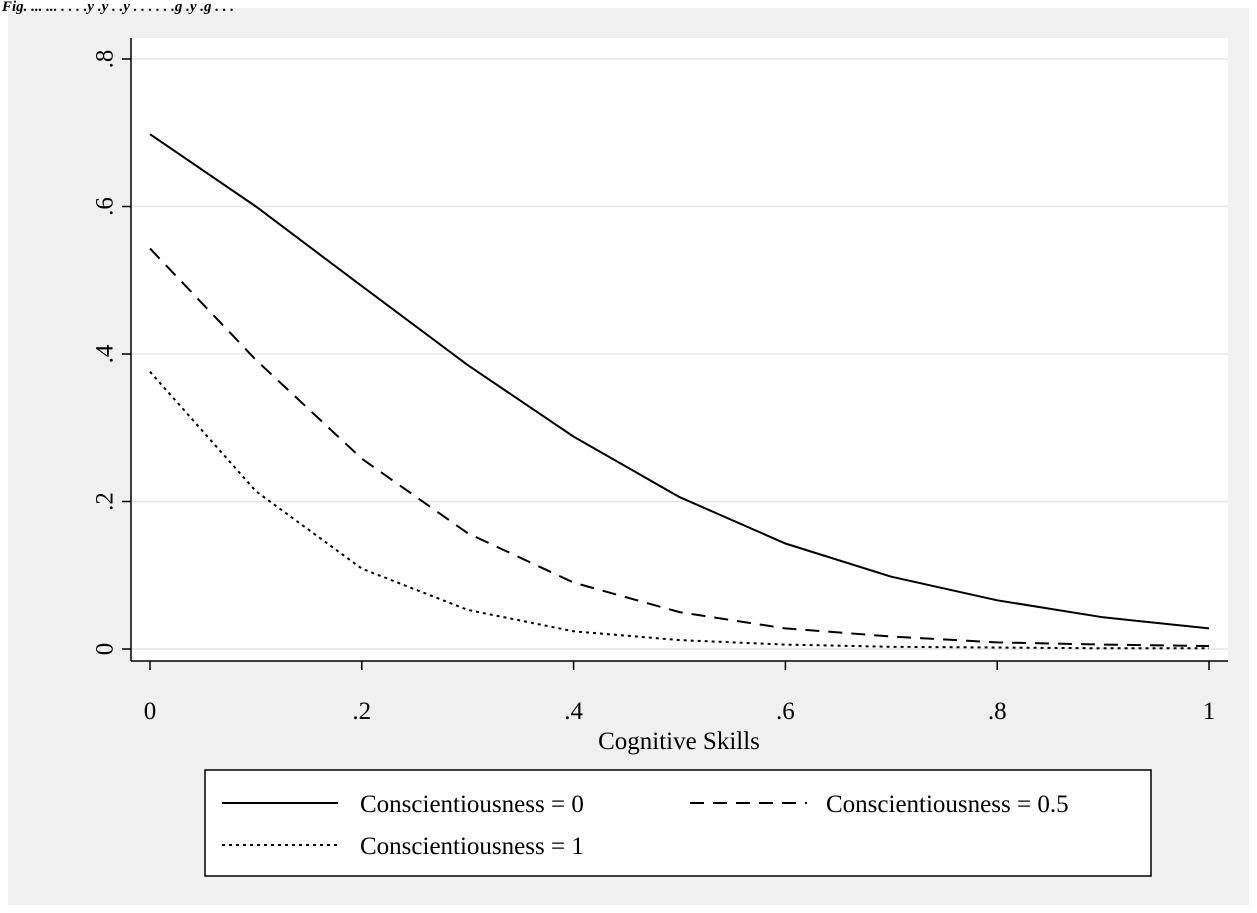 The height and width of the screenshot is (913, 1257). Describe the element at coordinates (785, 711) in the screenshot. I see `x-tick-label-3: .6` at that location.